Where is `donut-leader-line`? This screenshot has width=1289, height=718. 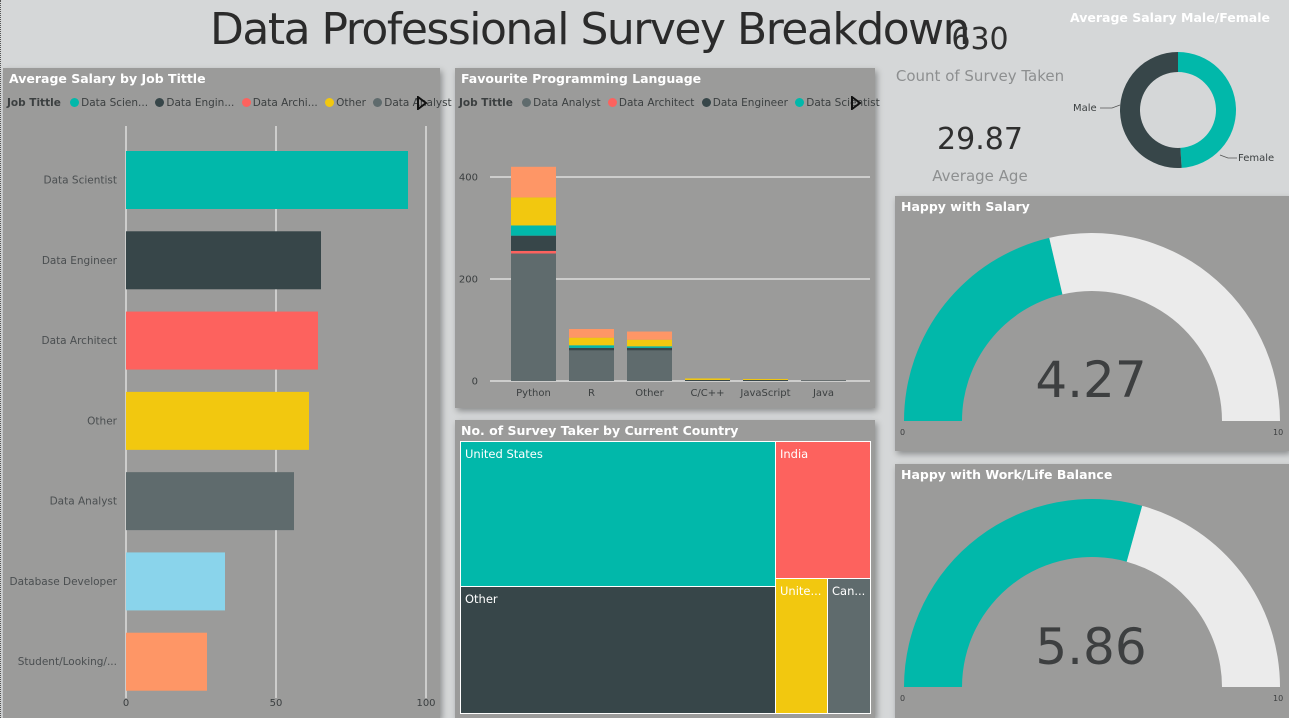 donut-leader-line is located at coordinates (1228, 156).